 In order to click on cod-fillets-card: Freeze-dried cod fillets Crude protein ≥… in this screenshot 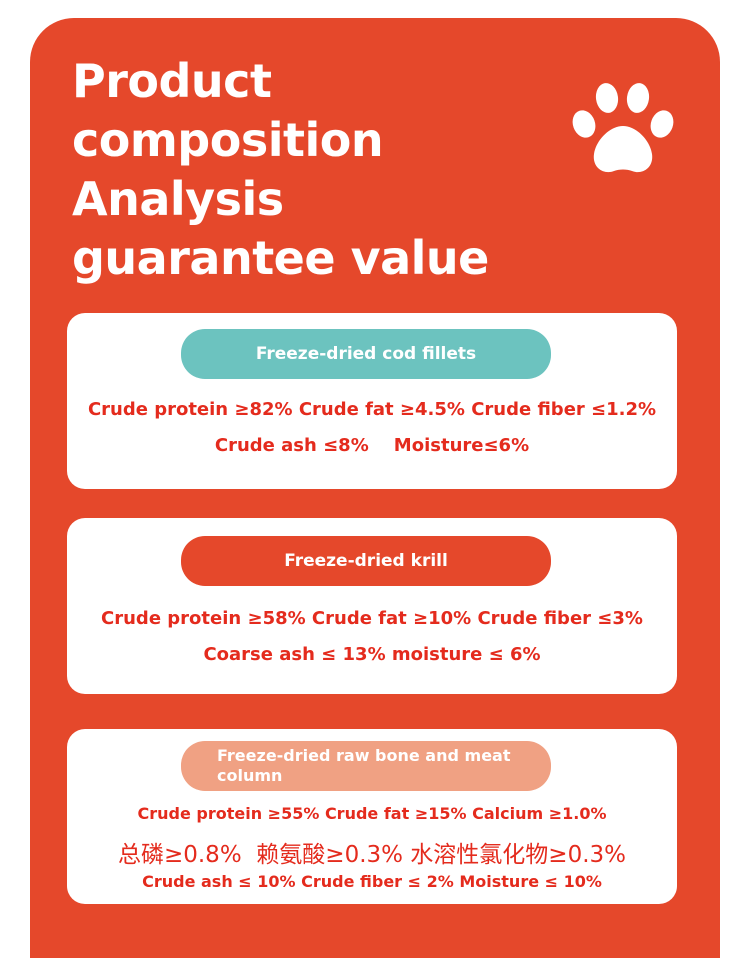, I will do `click(372, 401)`.